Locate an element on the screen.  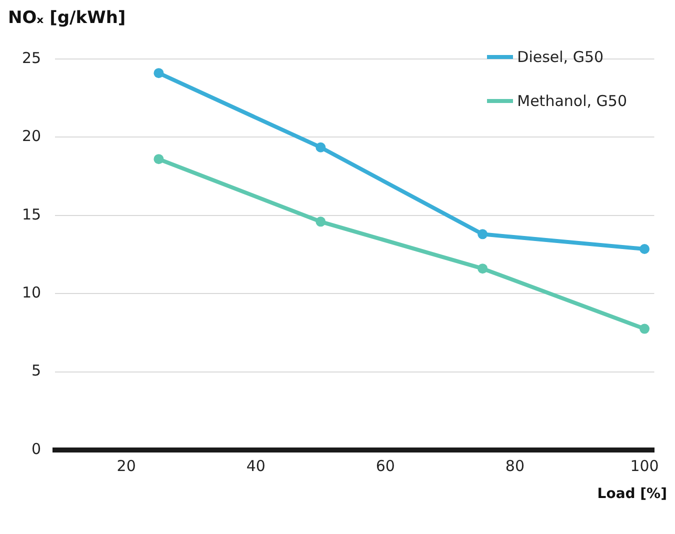
x-tick-label: 100 is located at coordinates (644, 465).